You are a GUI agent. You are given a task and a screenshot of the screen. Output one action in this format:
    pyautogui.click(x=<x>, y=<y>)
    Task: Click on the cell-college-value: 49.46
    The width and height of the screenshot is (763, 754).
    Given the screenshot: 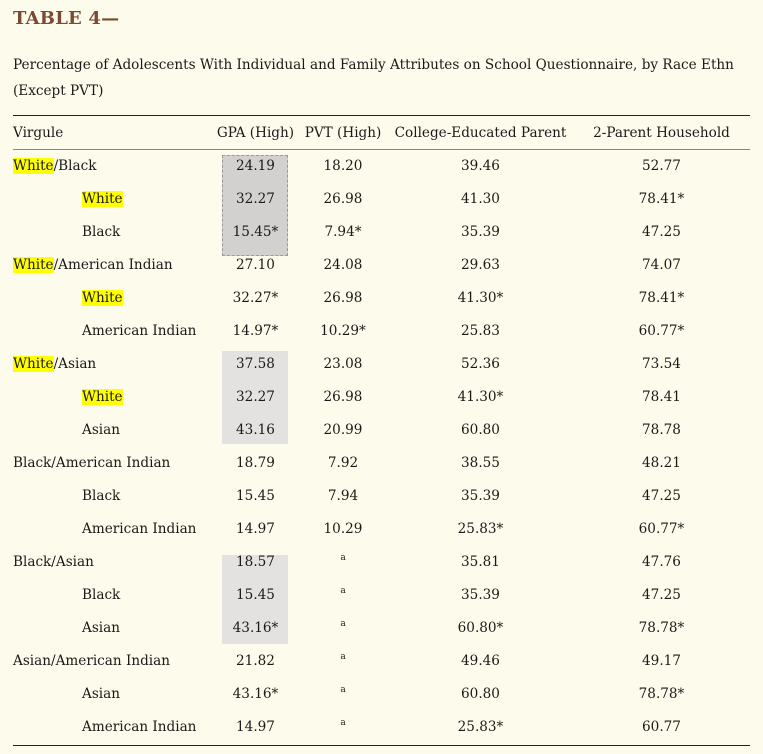 What is the action you would take?
    pyautogui.click(x=480, y=660)
    